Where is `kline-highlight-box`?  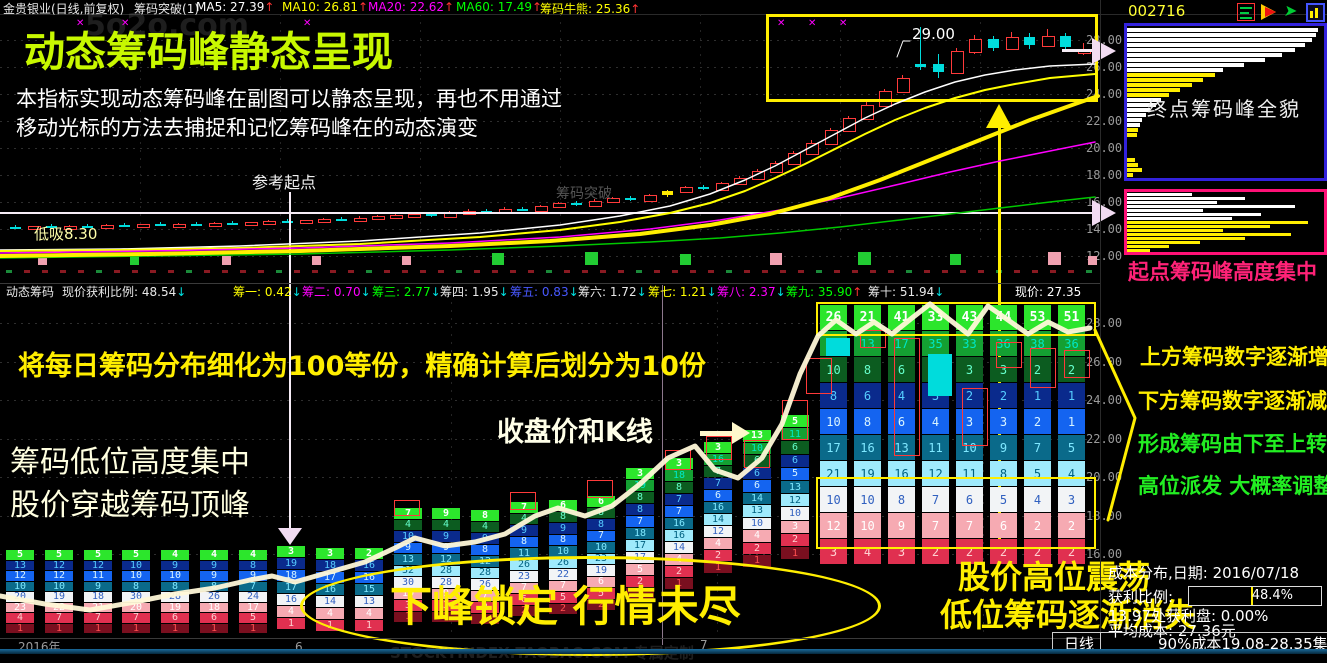 kline-highlight-box is located at coordinates (932, 58).